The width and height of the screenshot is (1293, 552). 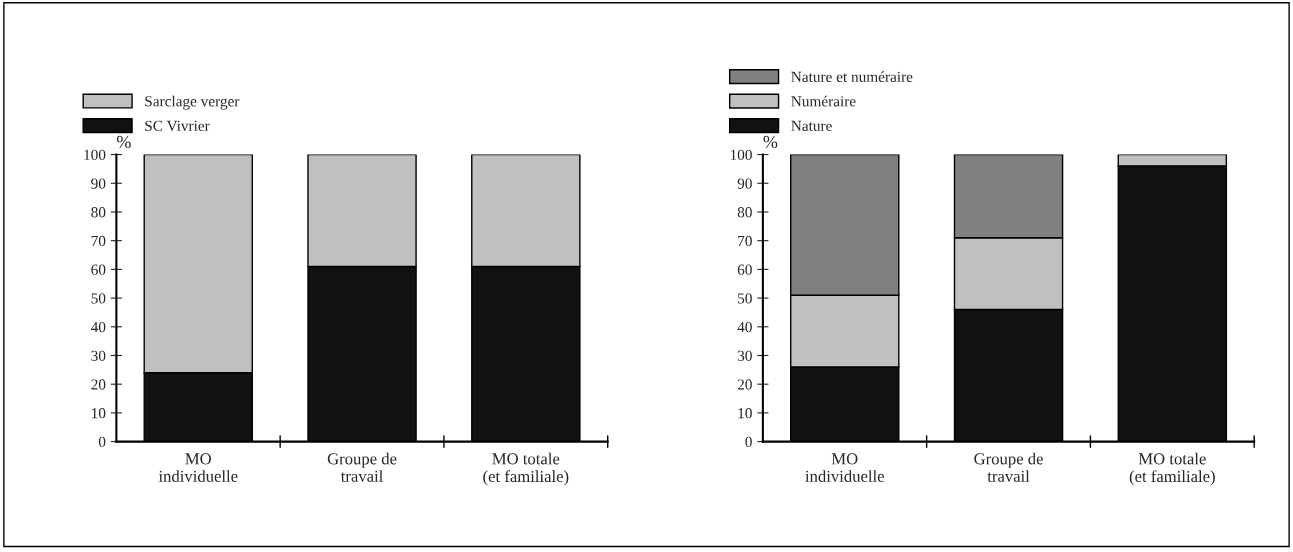 What do you see at coordinates (177, 126) in the screenshot?
I see `legend-label: SC Vivrier` at bounding box center [177, 126].